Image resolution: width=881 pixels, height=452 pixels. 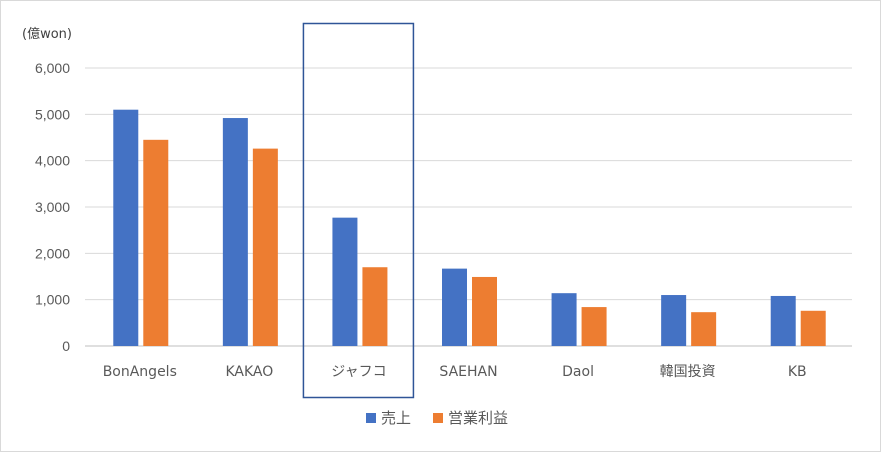 I want to click on y-tick-label: 2,000, so click(x=52, y=253).